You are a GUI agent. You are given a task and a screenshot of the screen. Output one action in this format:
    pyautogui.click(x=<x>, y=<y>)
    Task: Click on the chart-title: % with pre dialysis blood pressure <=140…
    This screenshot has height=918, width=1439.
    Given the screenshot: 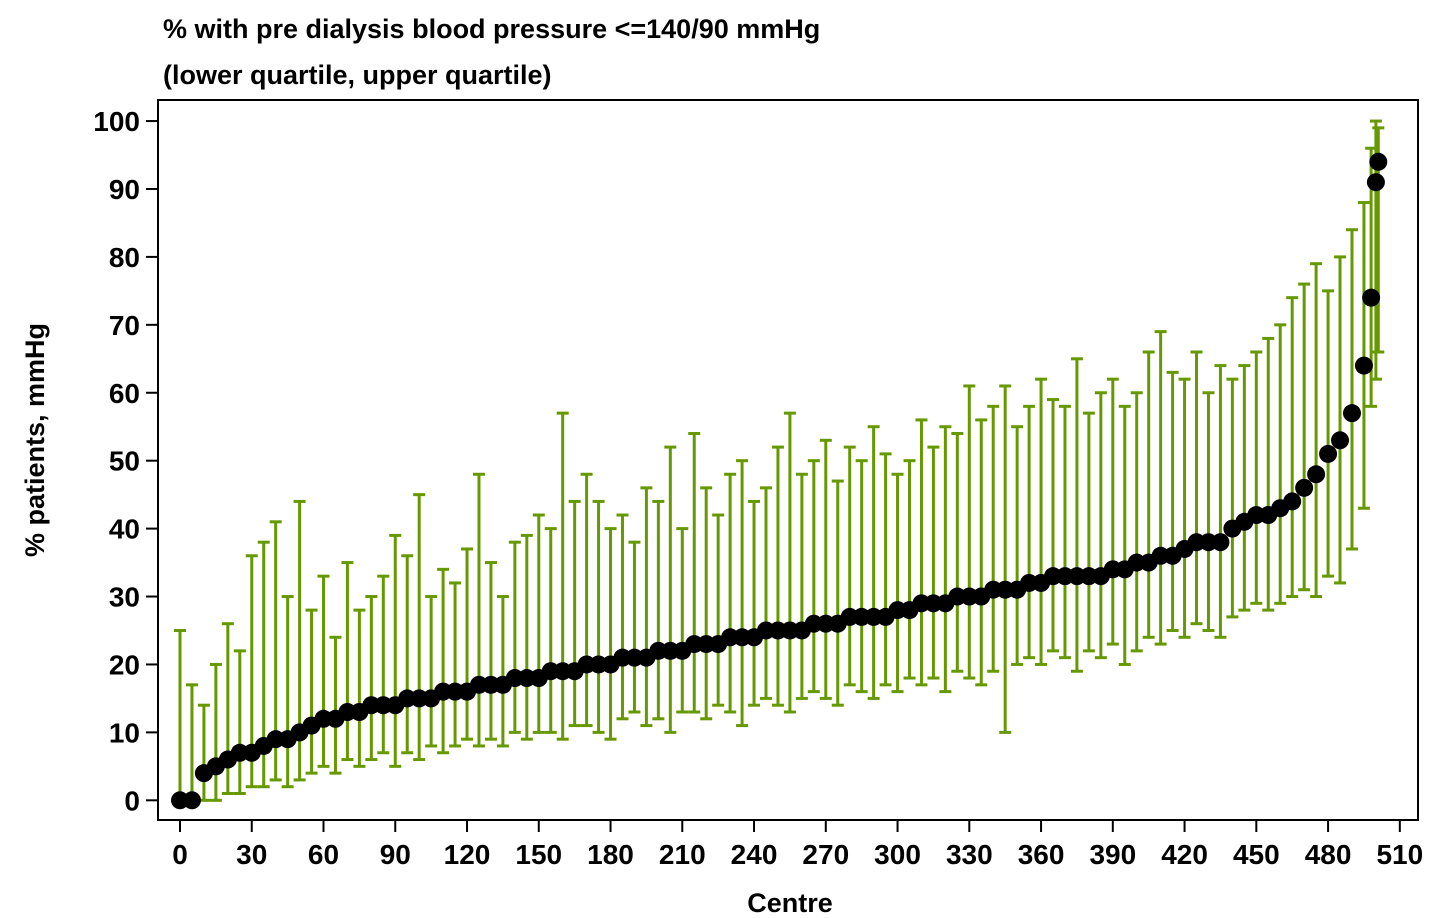 What is the action you would take?
    pyautogui.click(x=491, y=29)
    